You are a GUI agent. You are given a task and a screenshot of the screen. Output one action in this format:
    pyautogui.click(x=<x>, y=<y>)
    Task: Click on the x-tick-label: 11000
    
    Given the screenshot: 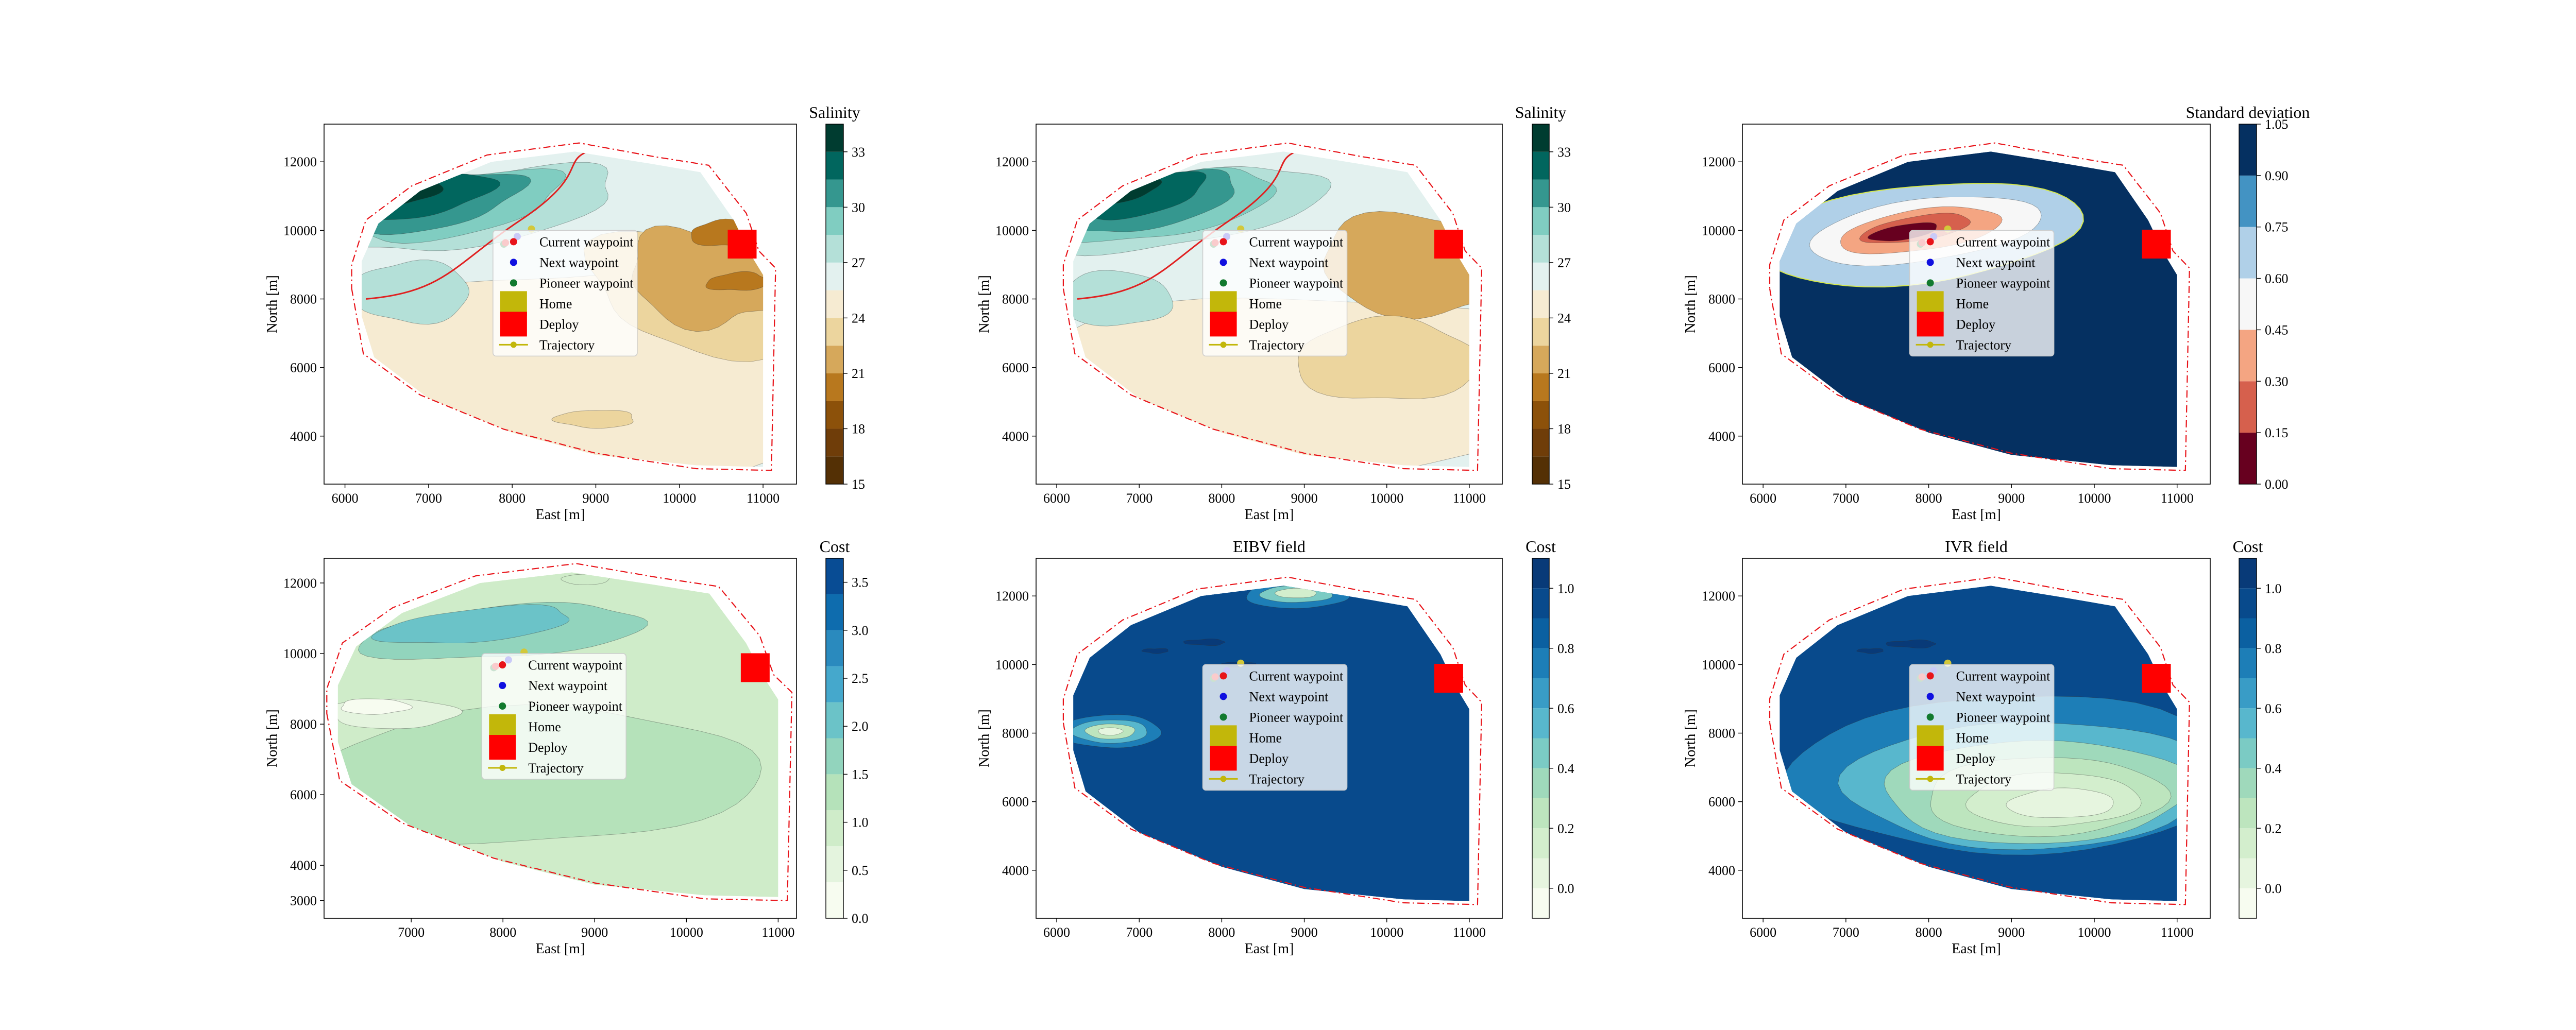 What is the action you would take?
    pyautogui.click(x=763, y=498)
    